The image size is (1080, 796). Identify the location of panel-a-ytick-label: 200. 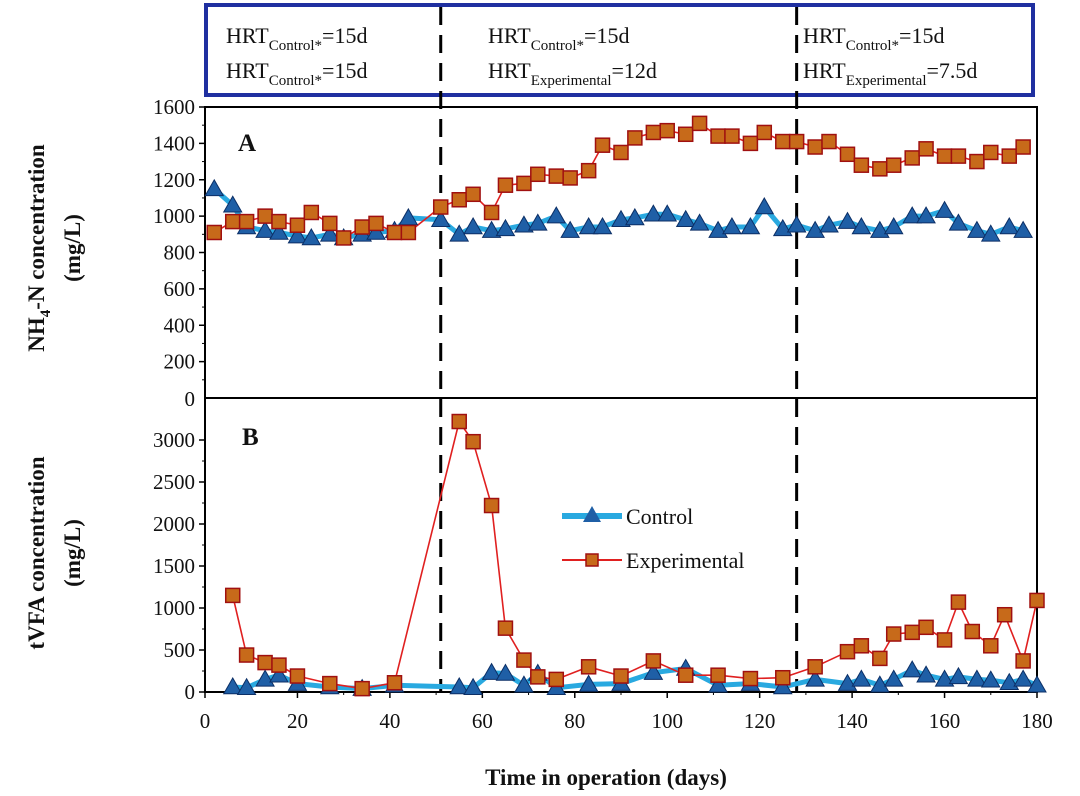
(180, 362).